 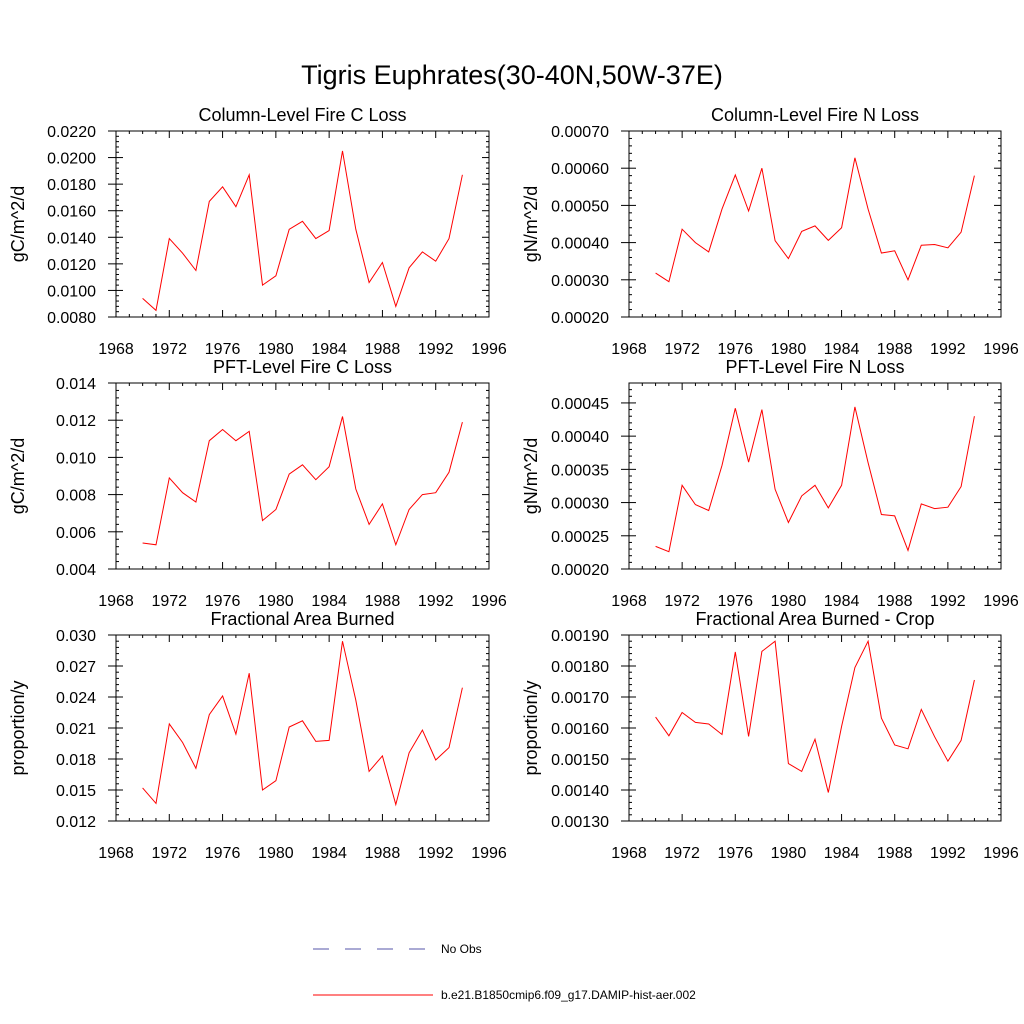 What do you see at coordinates (580, 791) in the screenshot?
I see `y-tick-label: 0.00140` at bounding box center [580, 791].